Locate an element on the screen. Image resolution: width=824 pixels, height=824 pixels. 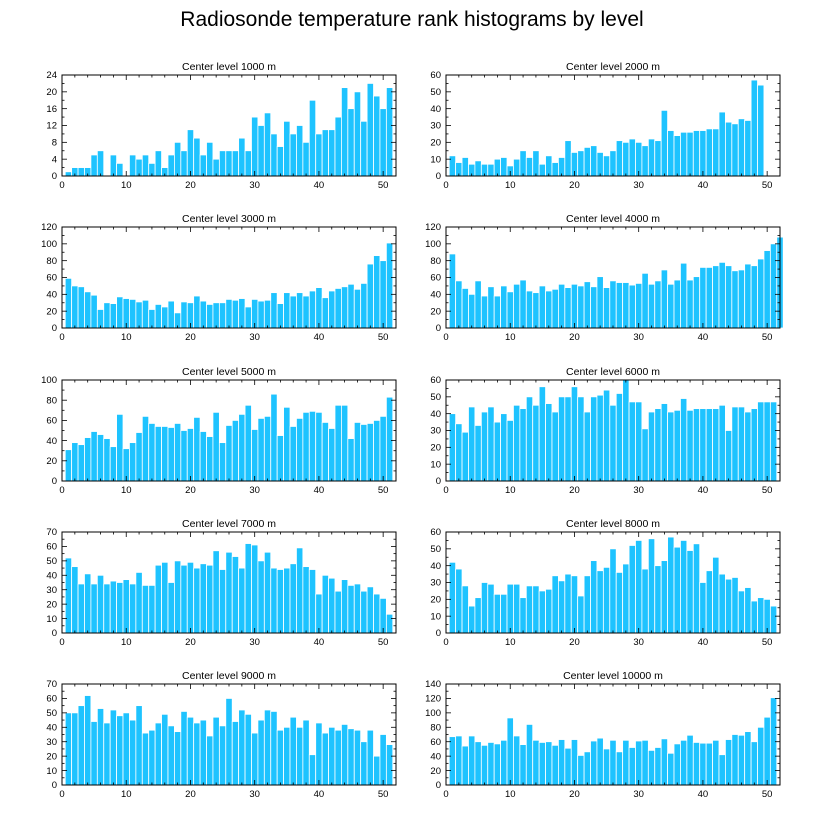
y-tick-label: 40 is located at coordinates (51, 295).